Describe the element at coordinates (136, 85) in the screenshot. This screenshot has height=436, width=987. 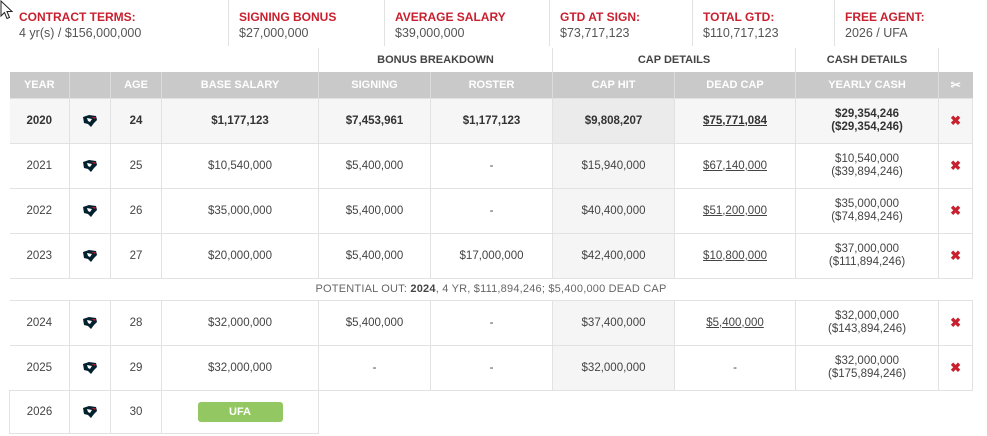
I see `col-age: AGE` at that location.